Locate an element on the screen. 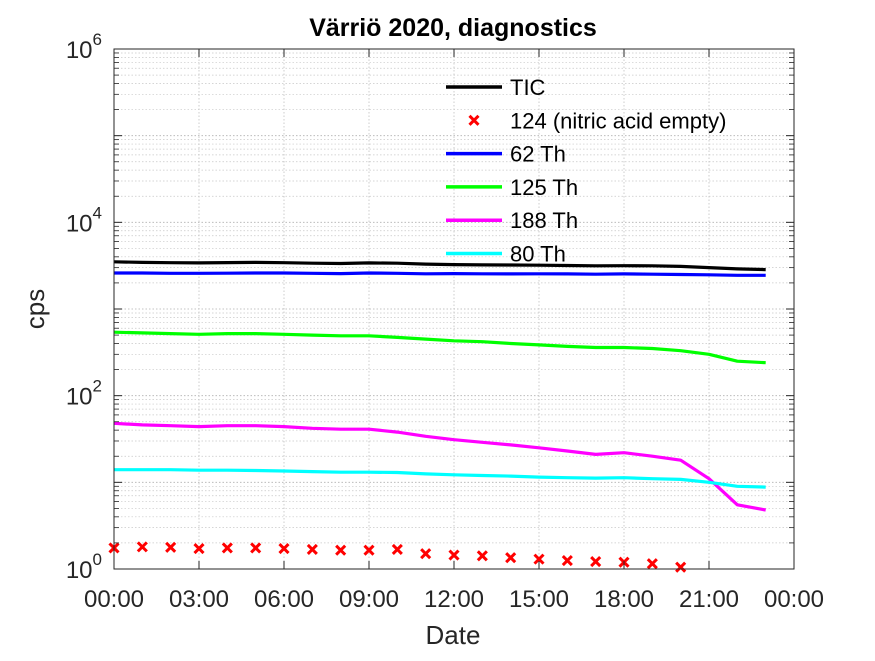 The width and height of the screenshot is (875, 661). x-tick-label: 21:00 is located at coordinates (709, 599).